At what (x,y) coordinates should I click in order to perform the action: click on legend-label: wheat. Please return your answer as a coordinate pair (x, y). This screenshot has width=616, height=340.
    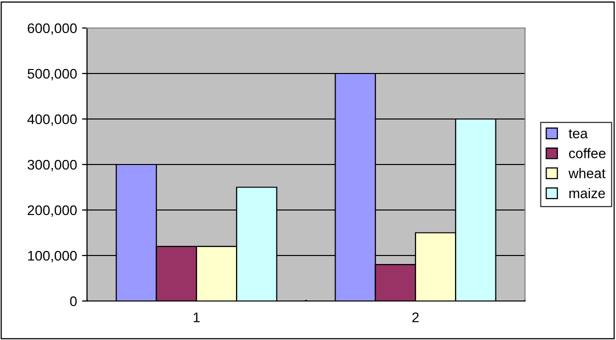
    Looking at the image, I should click on (587, 173).